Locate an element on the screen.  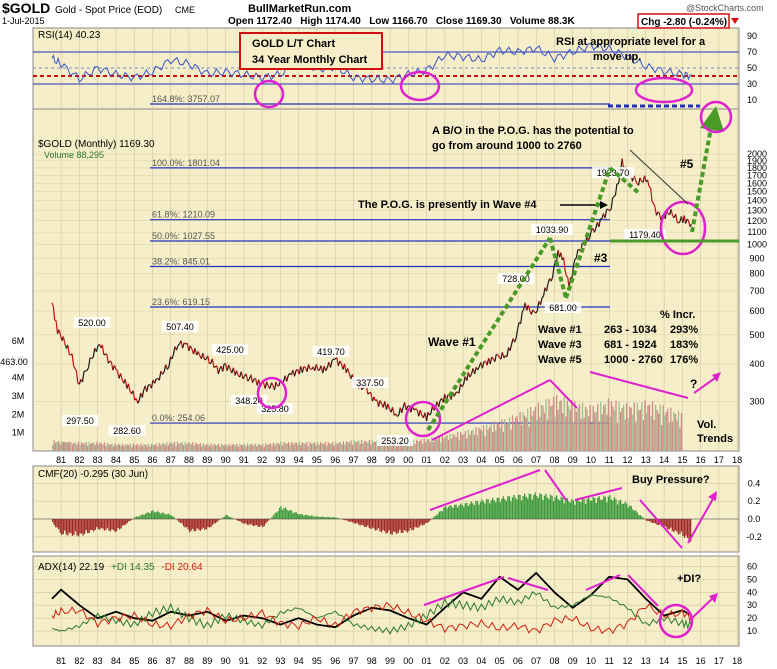
price-label: 507.40 is located at coordinates (180, 327).